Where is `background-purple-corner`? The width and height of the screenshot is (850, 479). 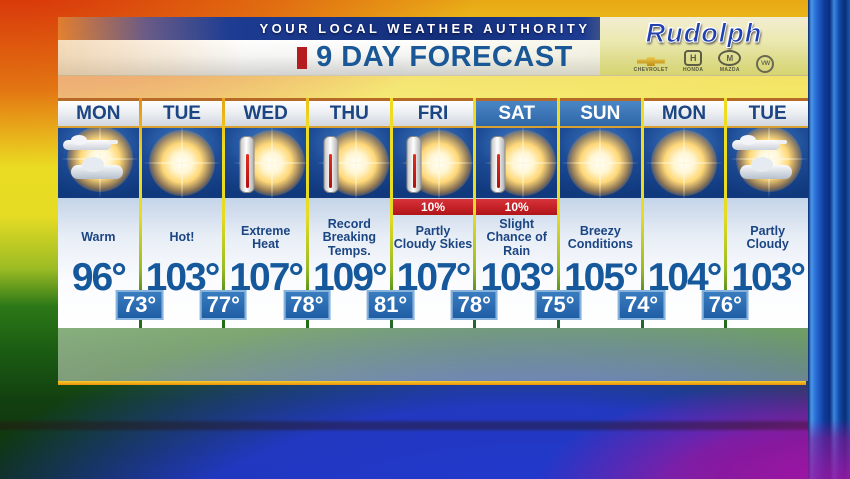
background-purple-corner is located at coordinates (735, 448).